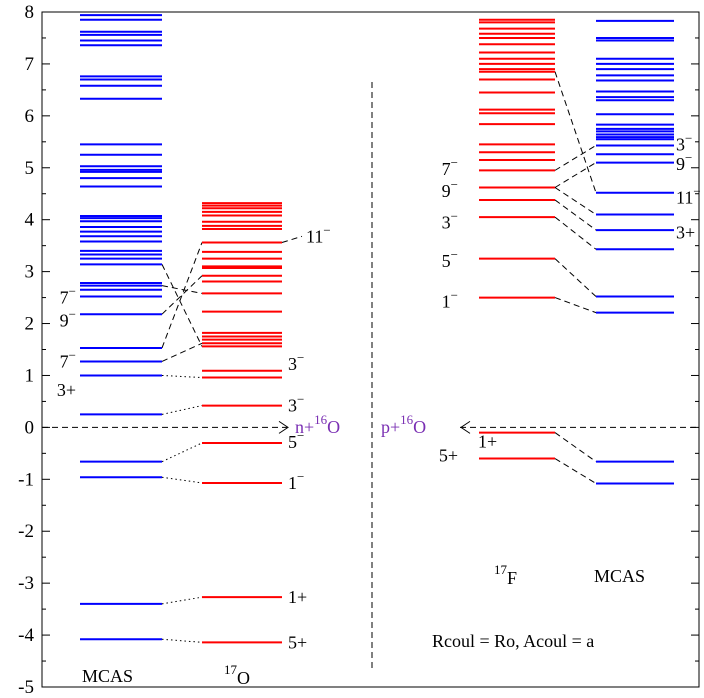 This screenshot has width=704, height=698. What do you see at coordinates (30, 272) in the screenshot?
I see `y-tick-label: 3` at bounding box center [30, 272].